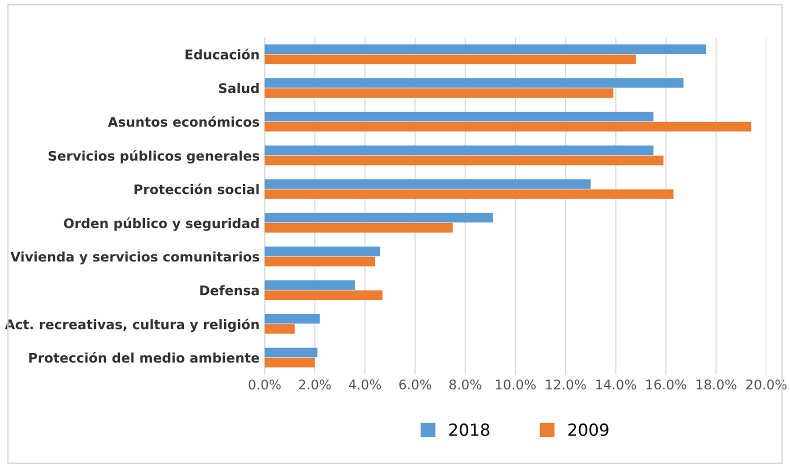 The width and height of the screenshot is (790, 468). Describe the element at coordinates (469, 429) in the screenshot. I see `legend-label: 2018` at that location.